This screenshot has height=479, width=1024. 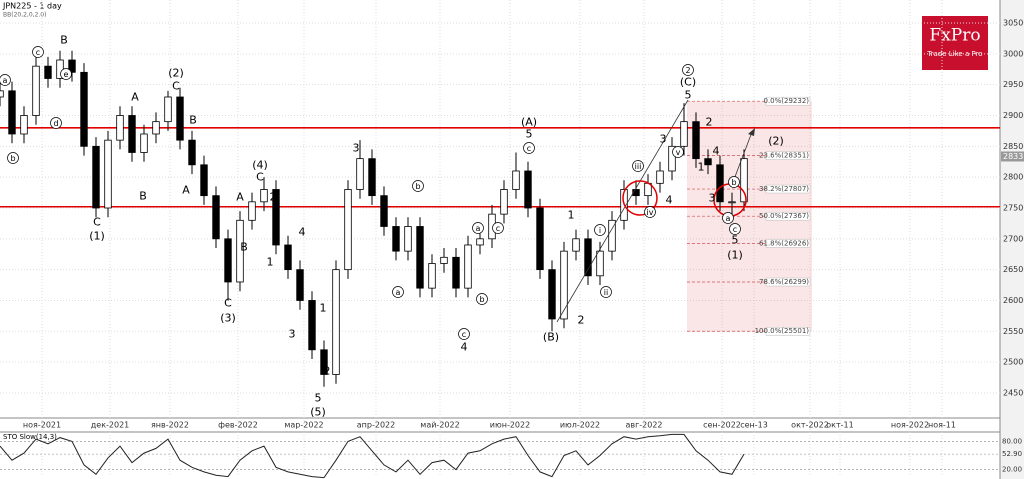 What do you see at coordinates (1012, 470) in the screenshot?
I see `sto-tick-label: 20.00` at bounding box center [1012, 470].